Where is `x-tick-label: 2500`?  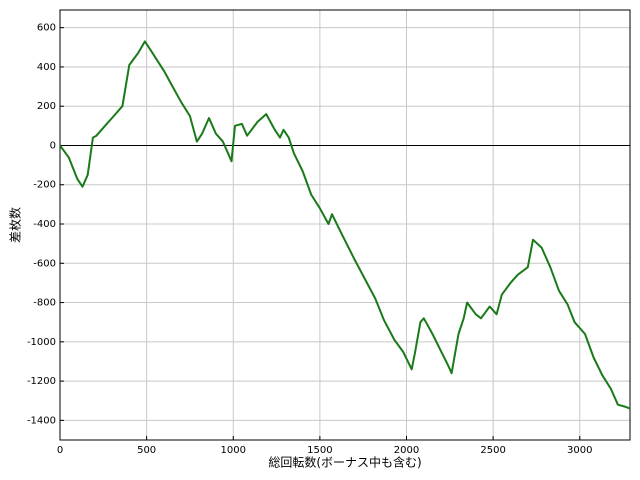 x-tick-label: 2500 is located at coordinates (492, 450).